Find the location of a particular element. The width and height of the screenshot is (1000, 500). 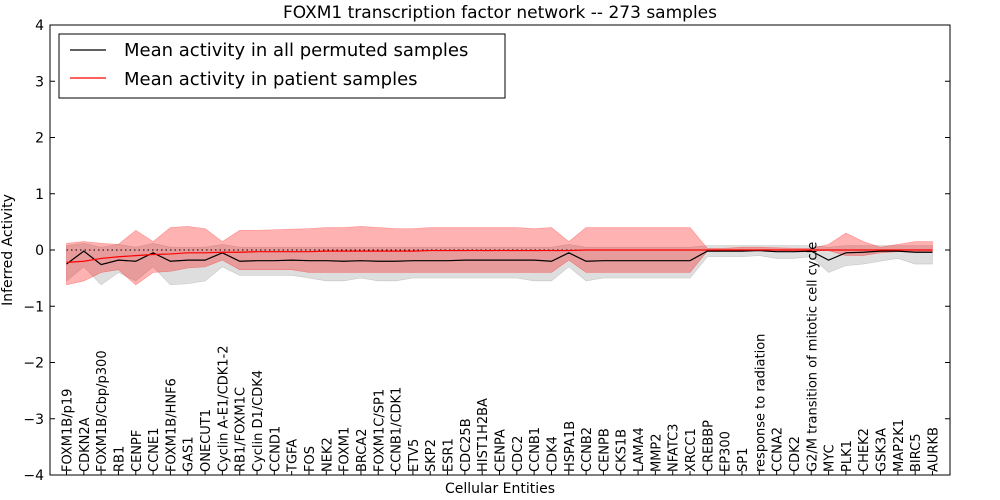

x-tick-label: CDK4 is located at coordinates (552, 454).